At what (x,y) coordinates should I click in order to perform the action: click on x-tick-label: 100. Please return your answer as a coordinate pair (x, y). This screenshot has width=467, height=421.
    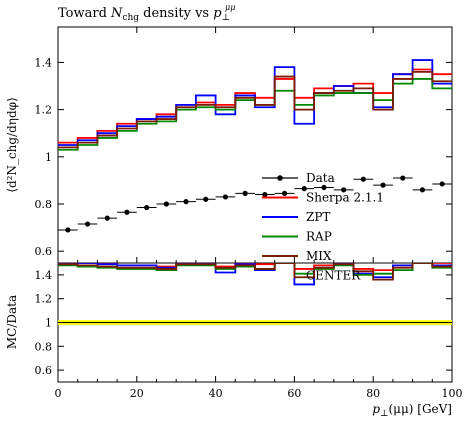
    Looking at the image, I should click on (452, 393).